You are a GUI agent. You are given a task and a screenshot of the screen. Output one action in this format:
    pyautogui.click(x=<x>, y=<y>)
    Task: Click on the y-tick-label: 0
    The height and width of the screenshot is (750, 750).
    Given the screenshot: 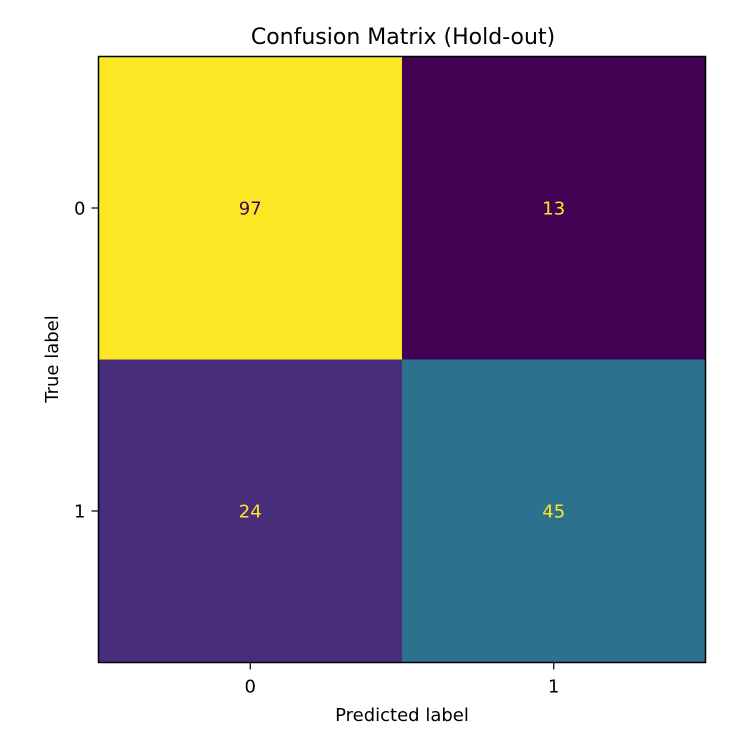 What is the action you would take?
    pyautogui.click(x=79, y=209)
    